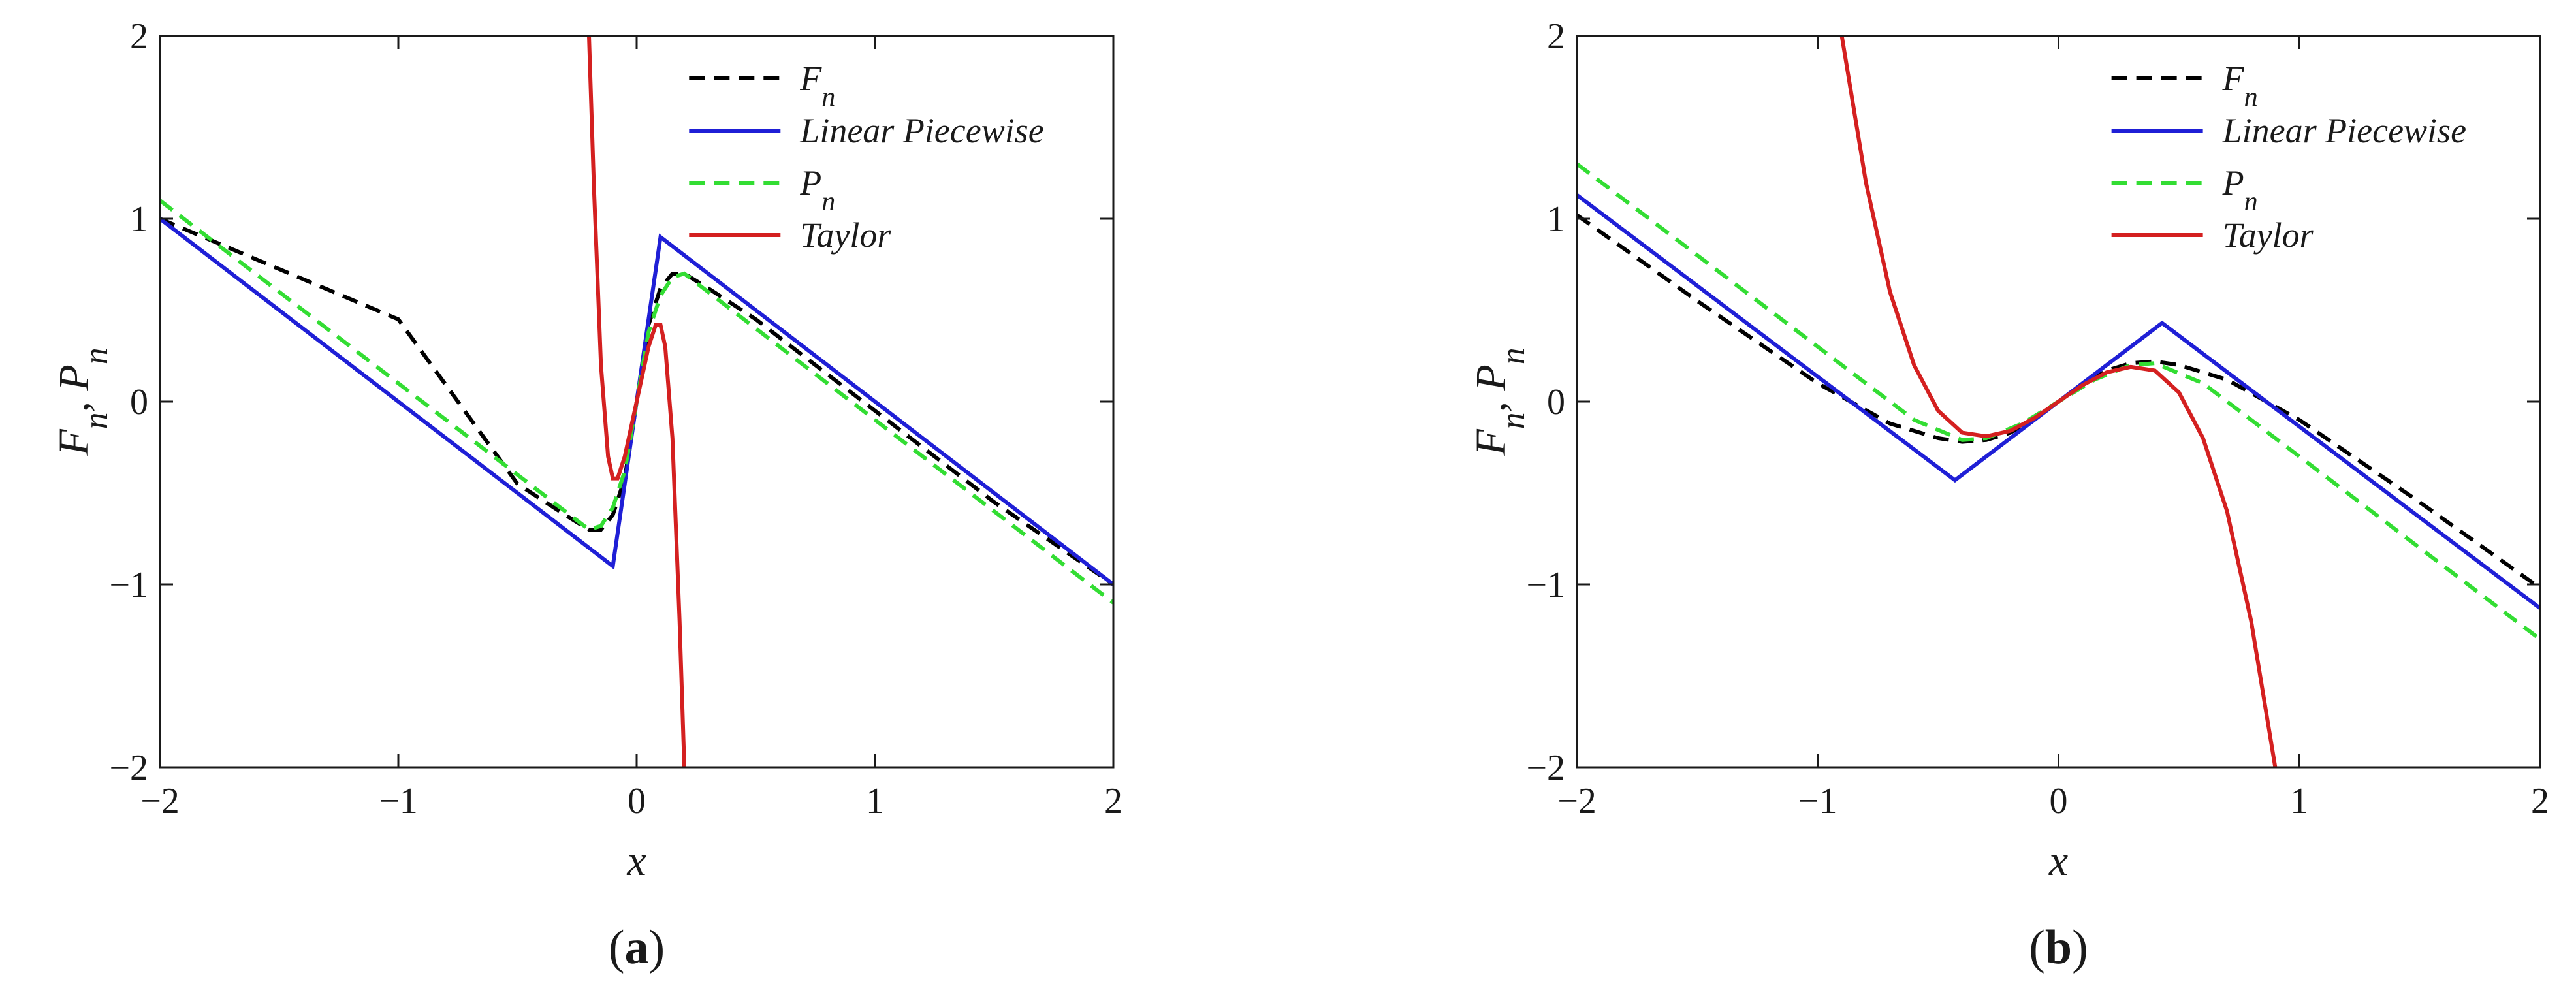 The width and height of the screenshot is (2576, 988). What do you see at coordinates (637, 947) in the screenshot?
I see `panel-label: (a)` at bounding box center [637, 947].